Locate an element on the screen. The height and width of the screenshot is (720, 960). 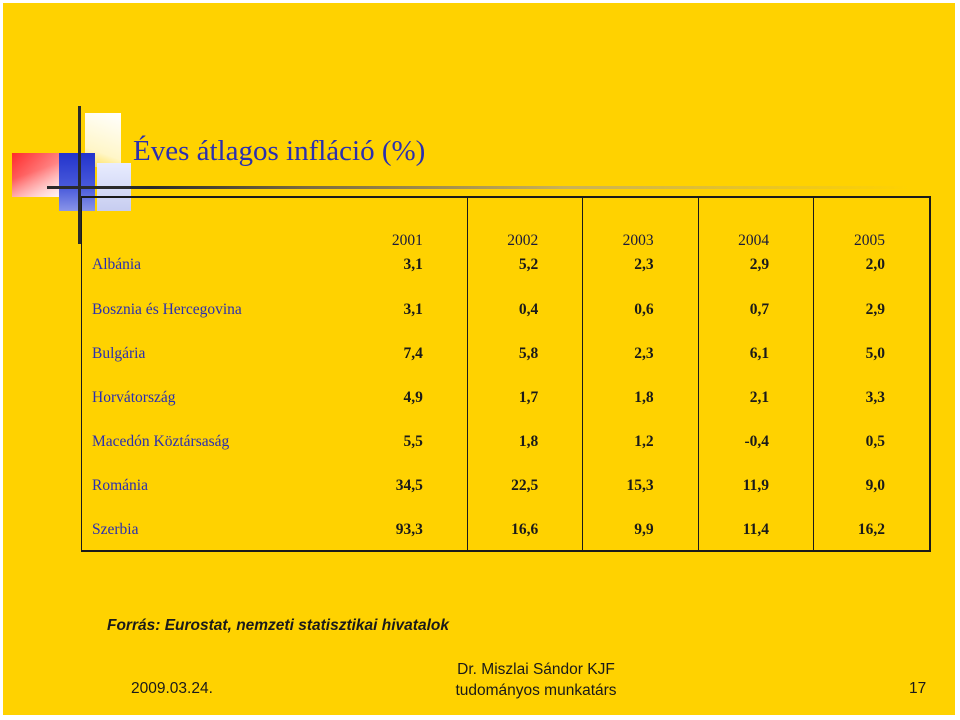
header-corner is located at coordinates (217, 226).